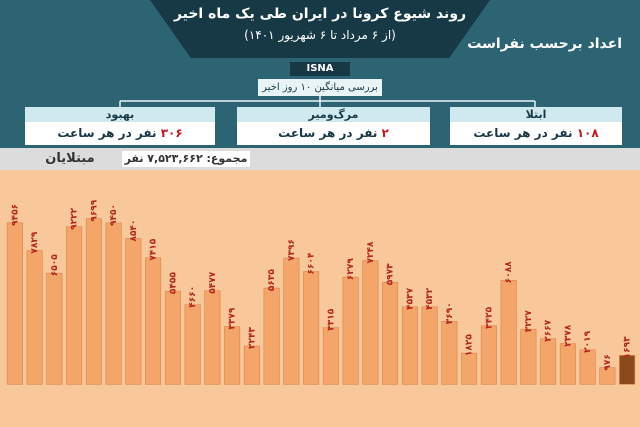  What do you see at coordinates (529, 321) in the screenshot?
I see `value-label: ۳۲۲۷` at bounding box center [529, 321].